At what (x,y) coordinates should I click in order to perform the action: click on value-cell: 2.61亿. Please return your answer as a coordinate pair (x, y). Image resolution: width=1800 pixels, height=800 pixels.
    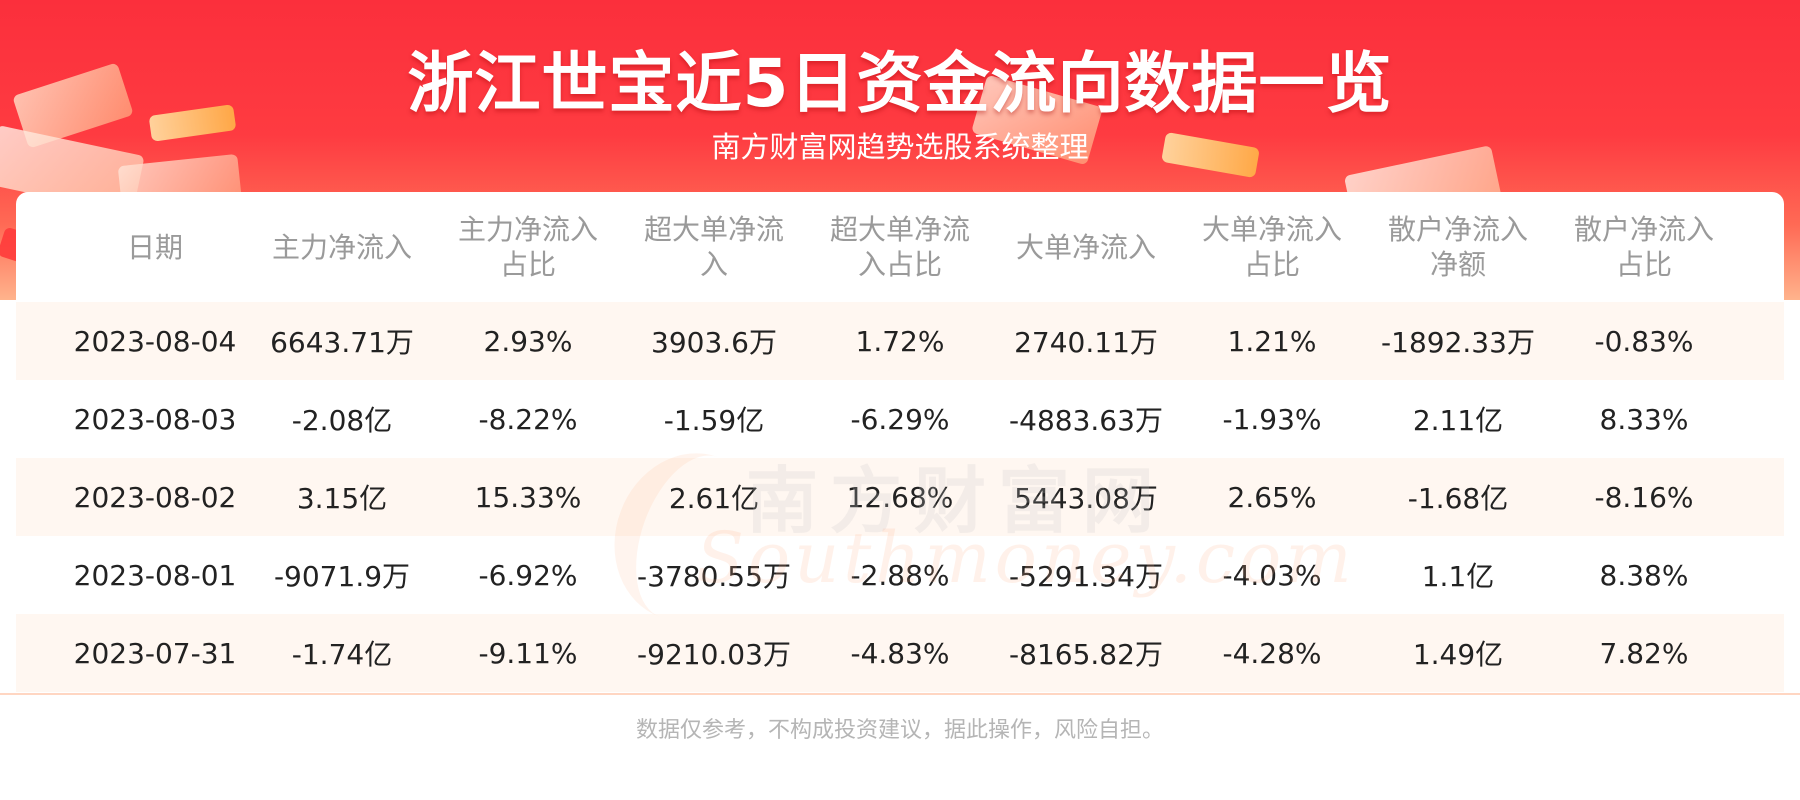
    Looking at the image, I should click on (714, 498).